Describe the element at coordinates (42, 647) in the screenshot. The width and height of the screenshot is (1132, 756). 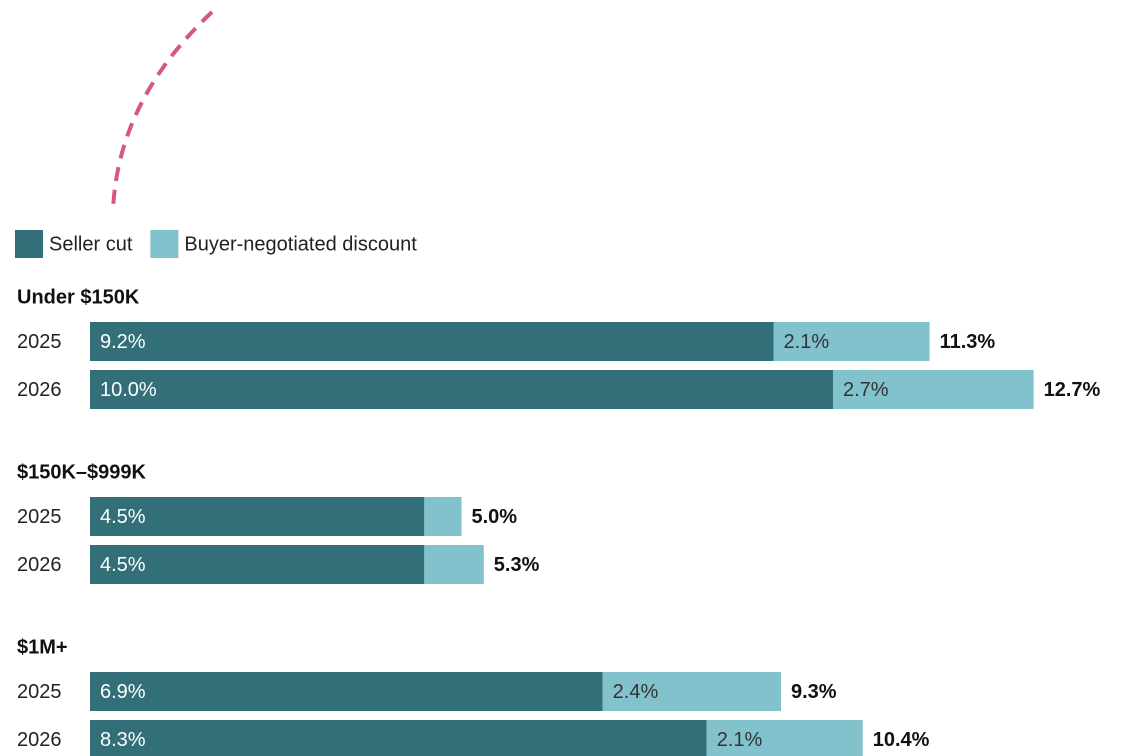
I see `group-title: $1M+` at that location.